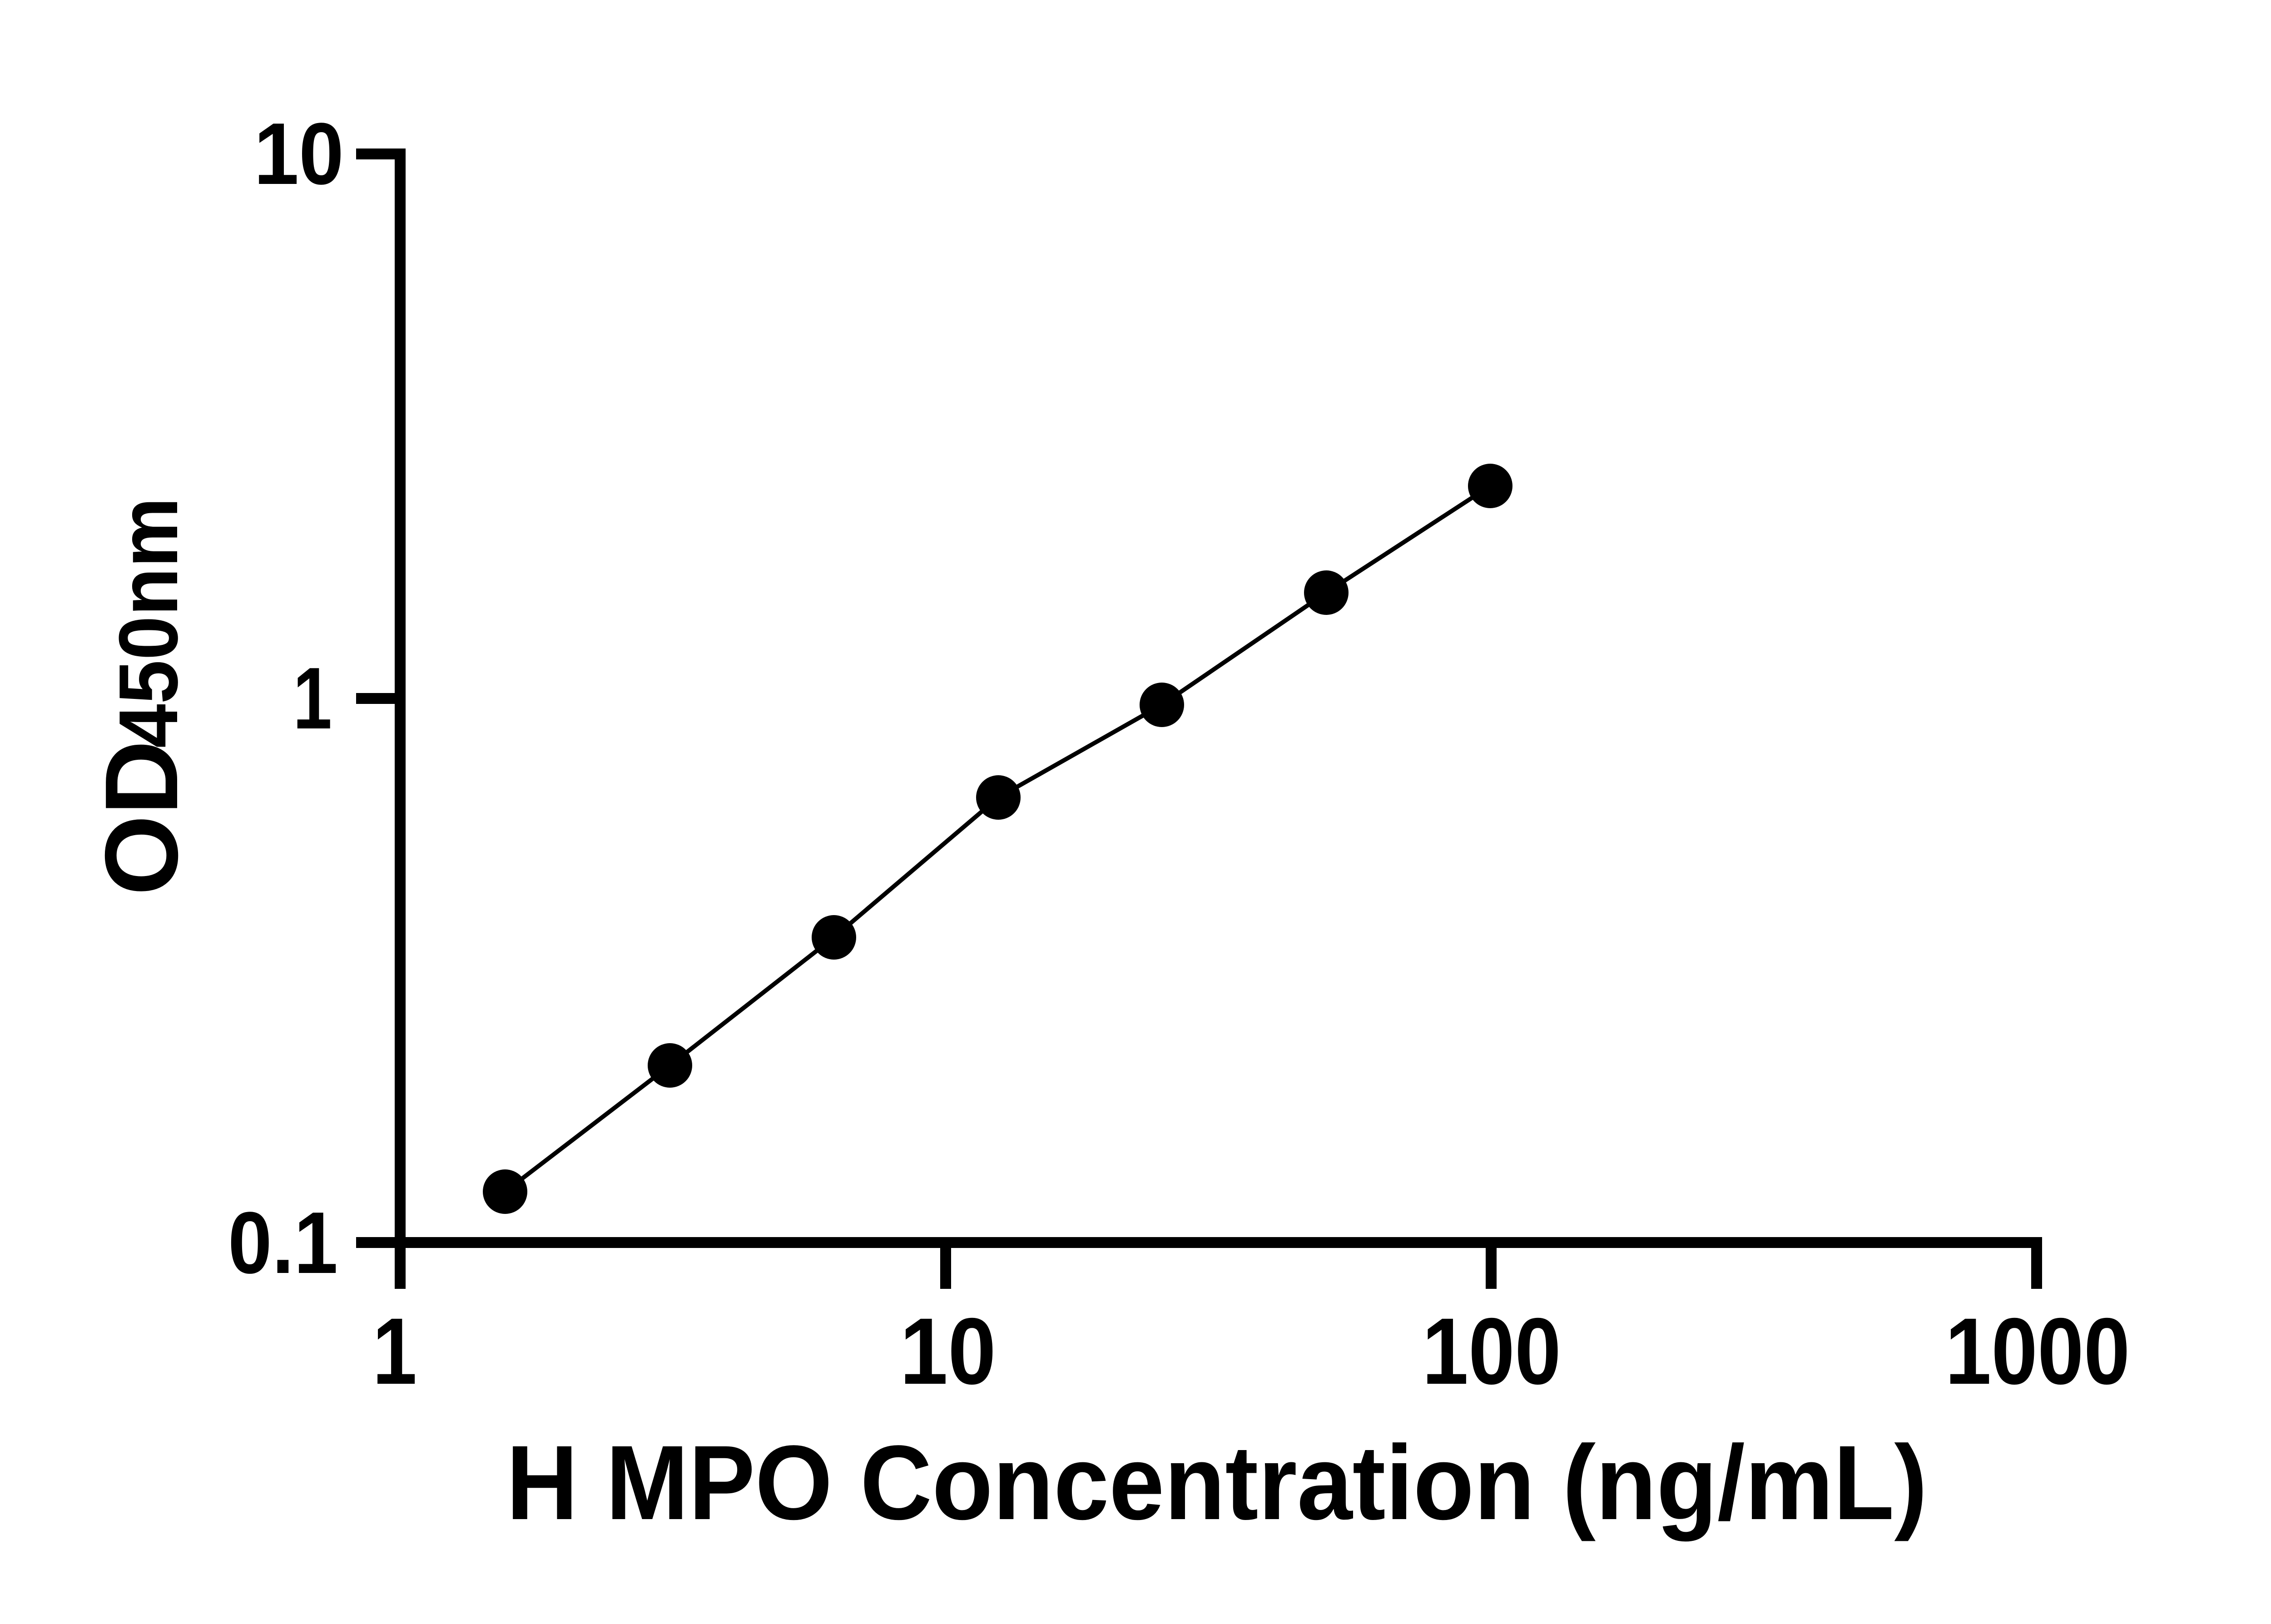  What do you see at coordinates (1491, 1351) in the screenshot?
I see `svg-text: 100` at bounding box center [1491, 1351].